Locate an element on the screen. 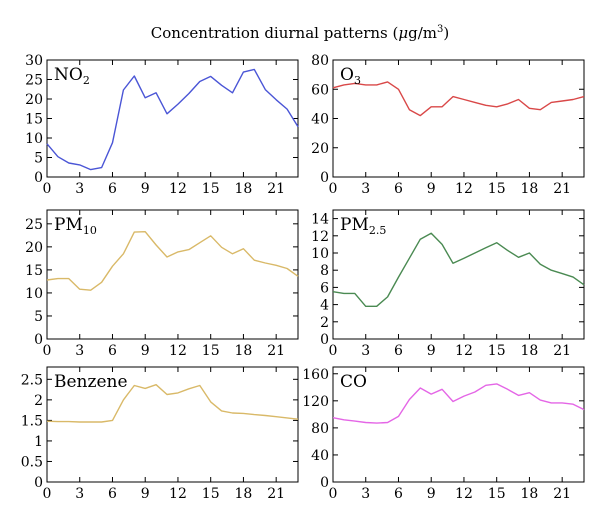  y-tick-label: 6 is located at coordinates (324, 288).